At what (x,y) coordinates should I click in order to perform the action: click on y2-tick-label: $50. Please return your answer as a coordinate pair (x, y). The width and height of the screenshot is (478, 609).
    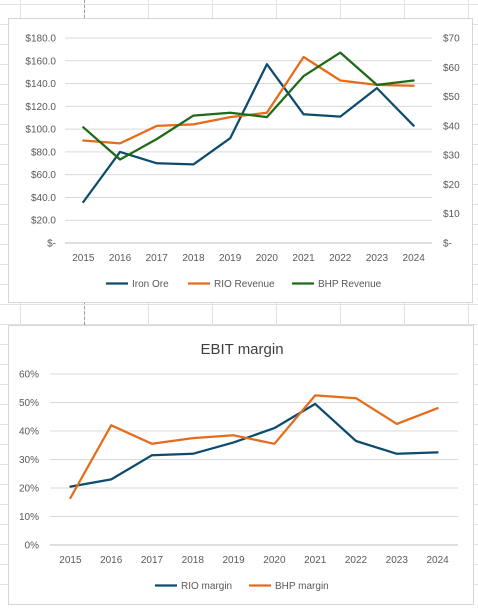
    Looking at the image, I should click on (451, 97).